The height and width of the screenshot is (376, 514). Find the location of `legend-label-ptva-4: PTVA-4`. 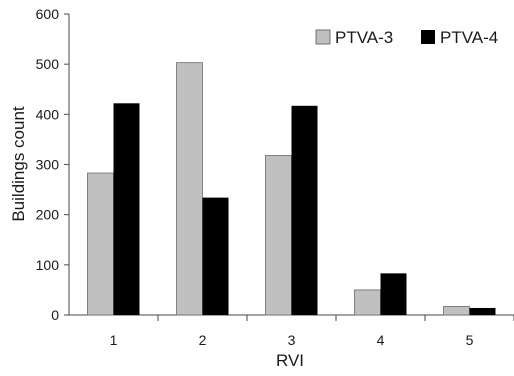

legend-label-ptva-4: PTVA-4 is located at coordinates (469, 37).